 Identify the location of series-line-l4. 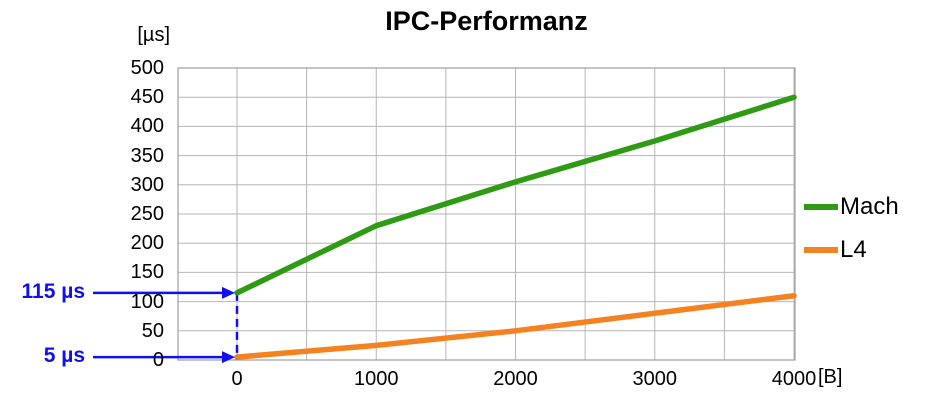
(515, 326).